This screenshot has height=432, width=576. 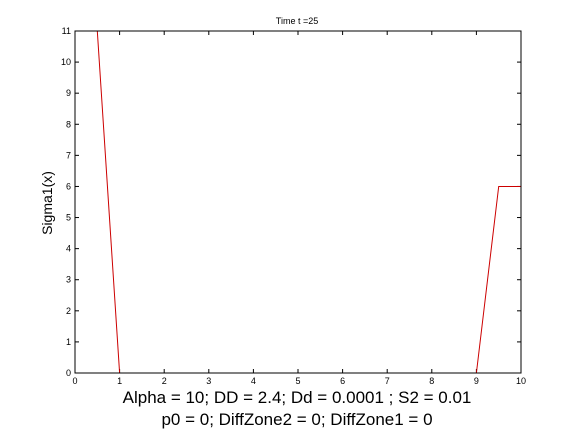 I want to click on y-tick-label: 3, so click(x=68, y=280).